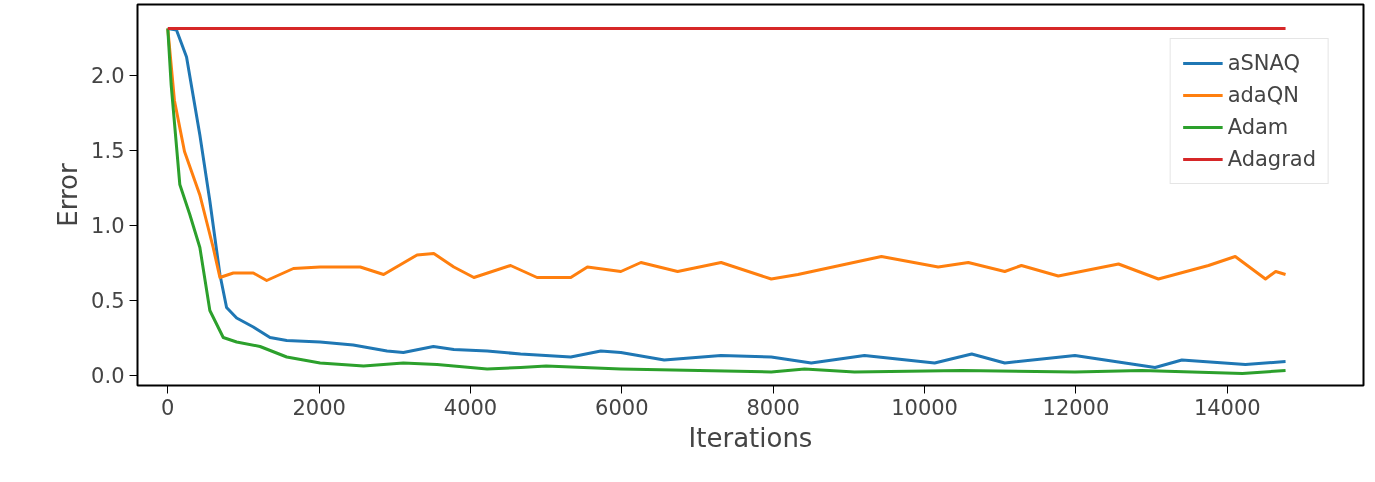  I want to click on y-tick-label: 0.5, so click(108, 301).